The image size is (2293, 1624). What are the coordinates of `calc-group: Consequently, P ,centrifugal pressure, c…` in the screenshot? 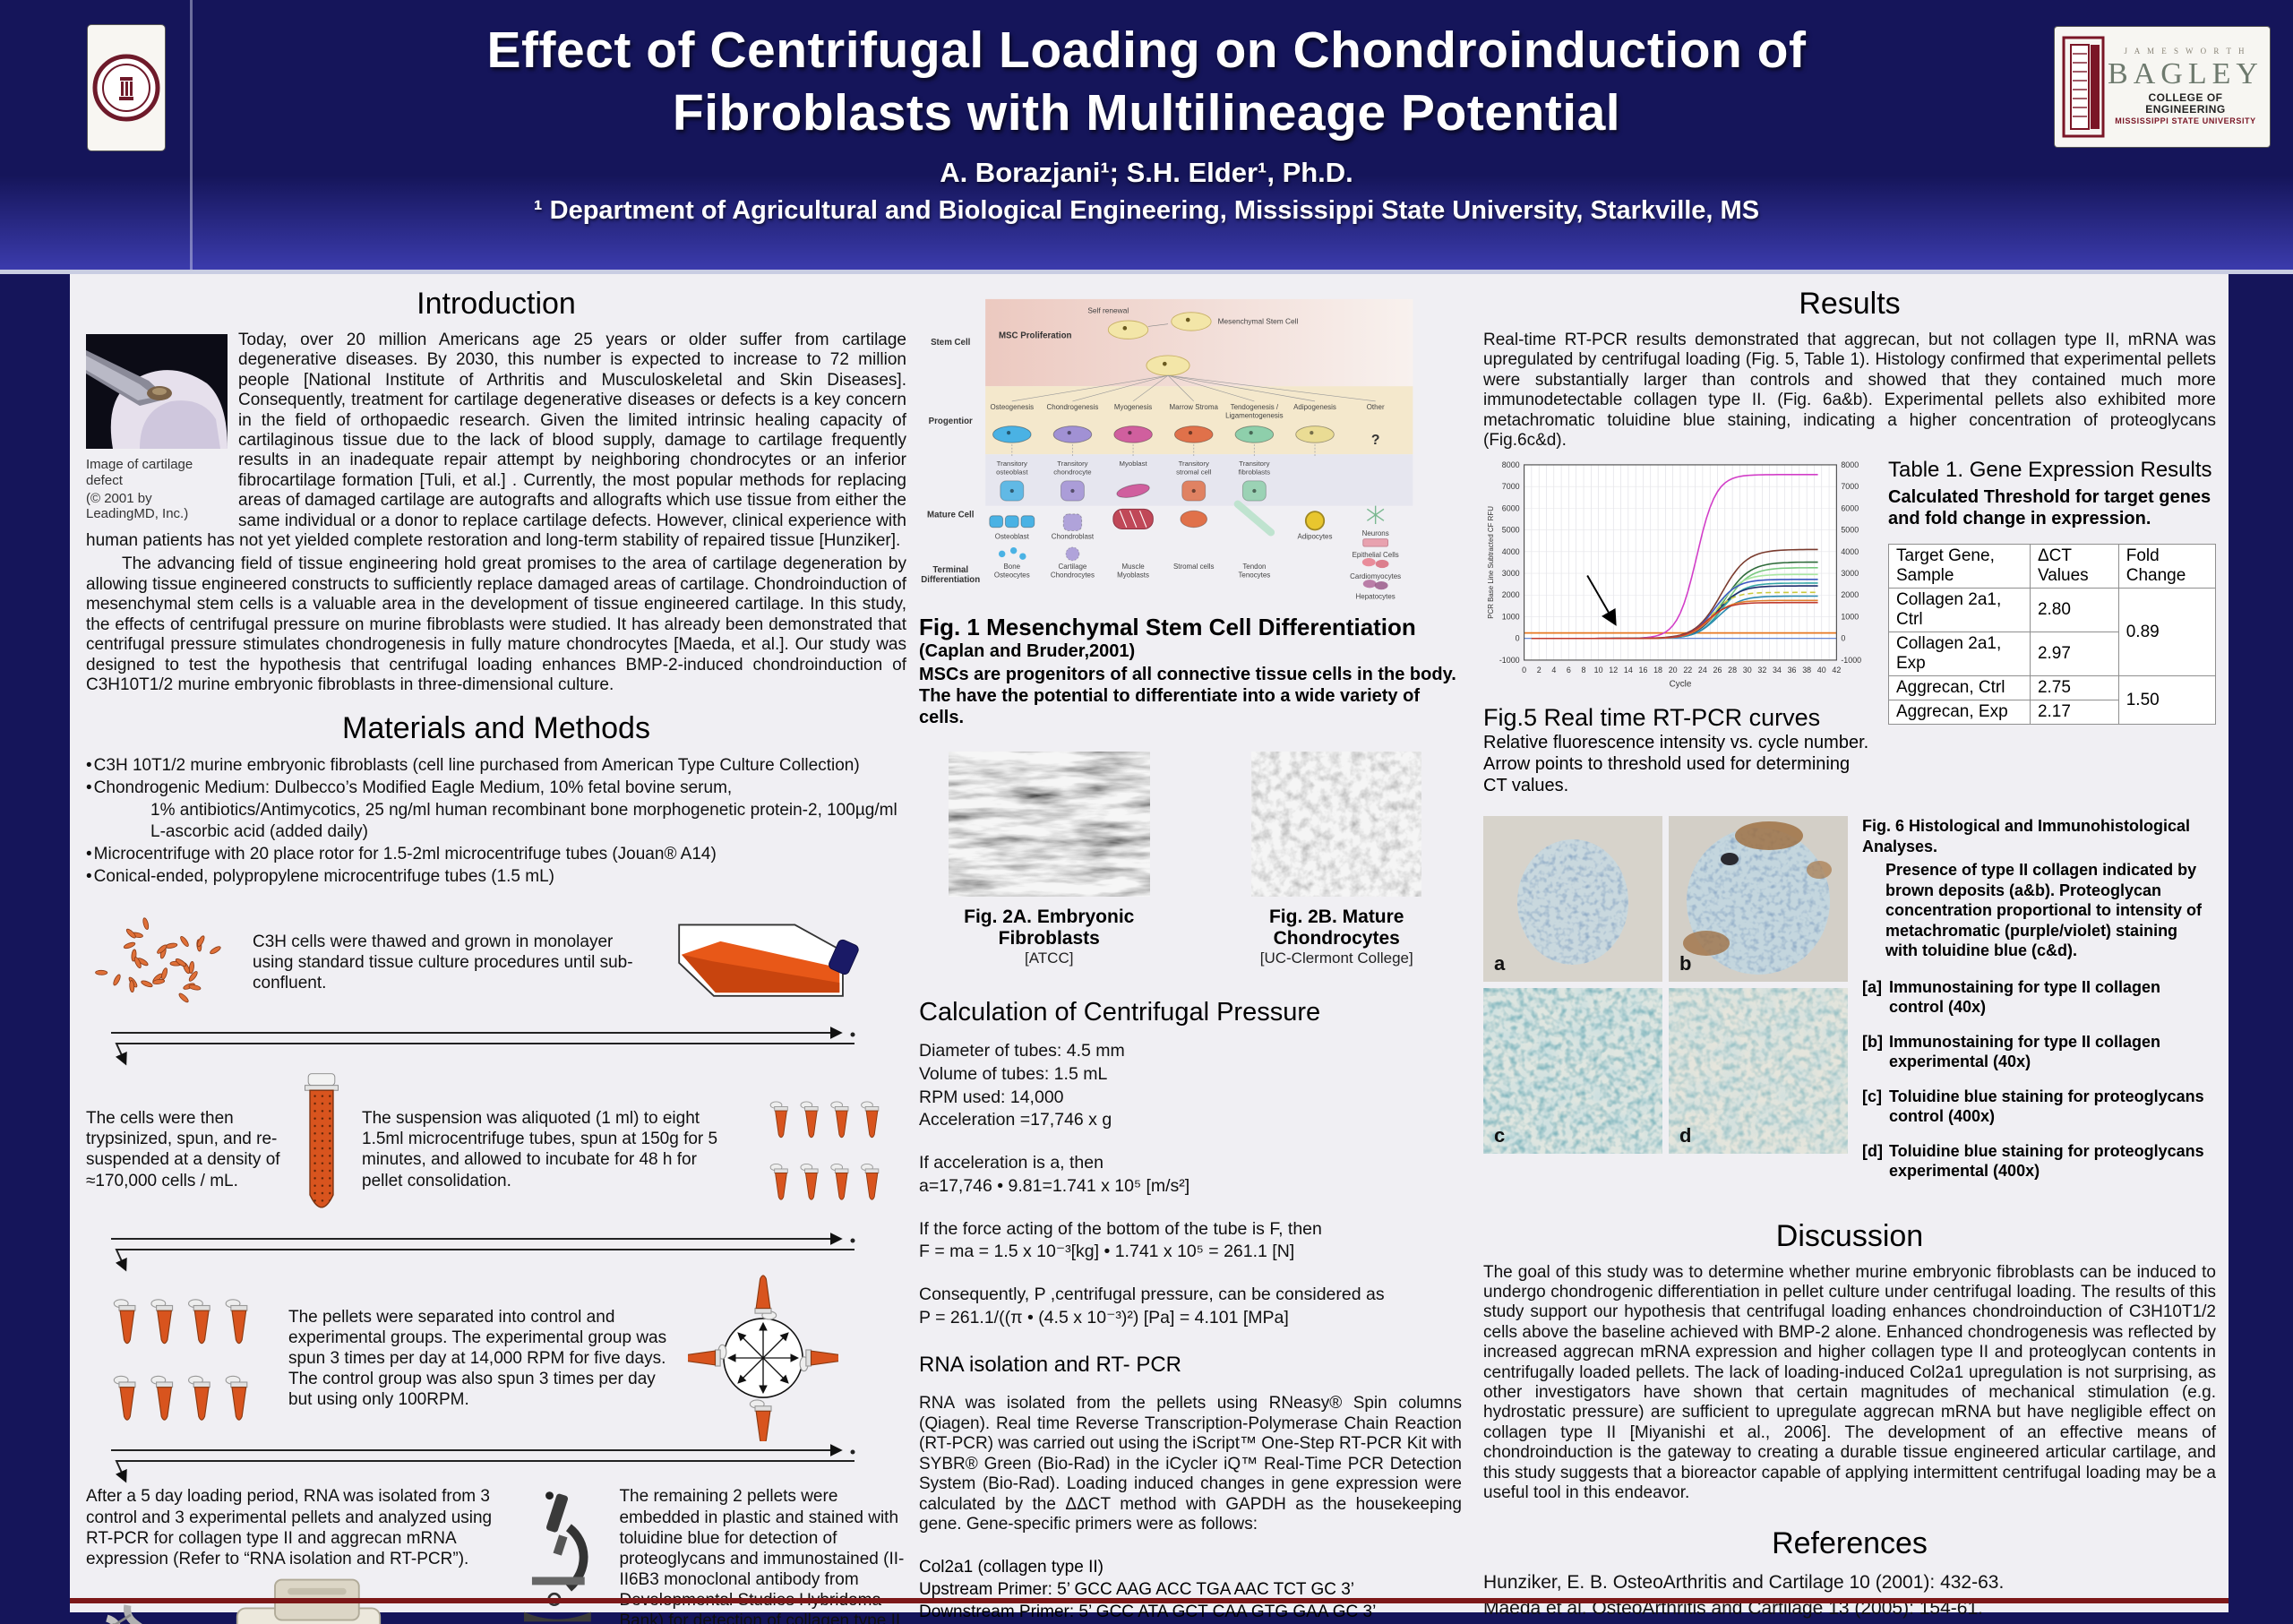 It's located at (1190, 1306).